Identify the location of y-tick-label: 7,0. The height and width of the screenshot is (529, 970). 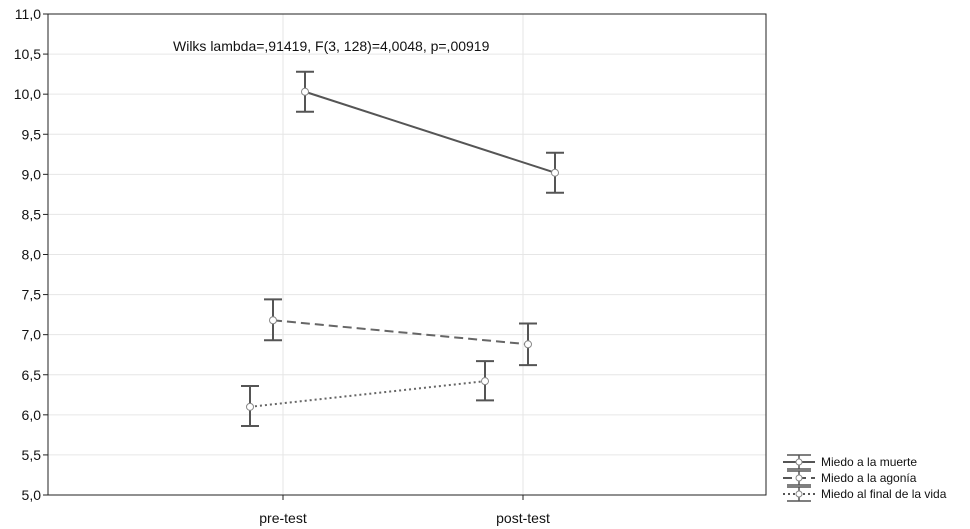
(32, 335).